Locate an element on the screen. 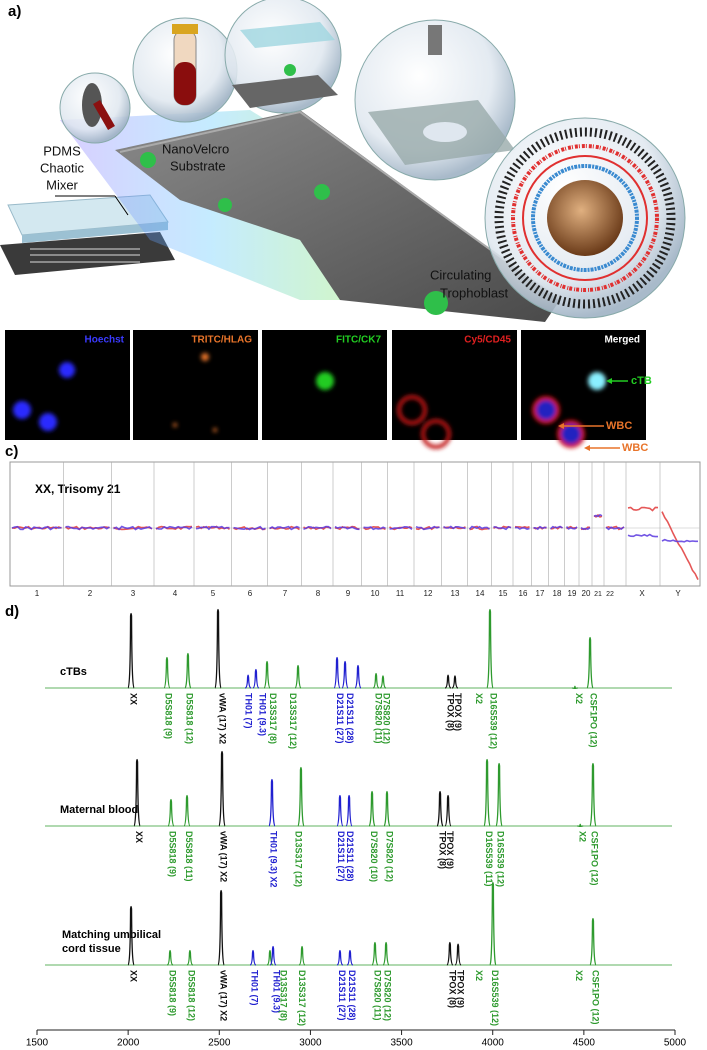 The height and width of the screenshot is (1050, 707). chromosome-label: 3 is located at coordinates (133, 593).